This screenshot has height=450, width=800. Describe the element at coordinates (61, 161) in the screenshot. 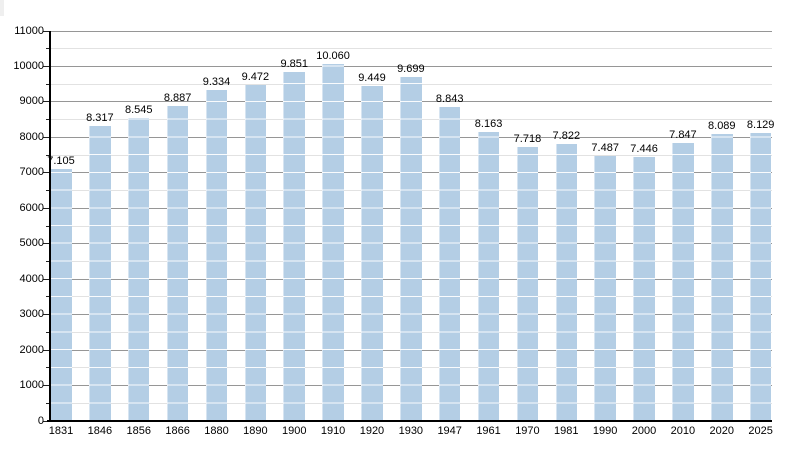

I see `bar-value-label: 7.105` at that location.